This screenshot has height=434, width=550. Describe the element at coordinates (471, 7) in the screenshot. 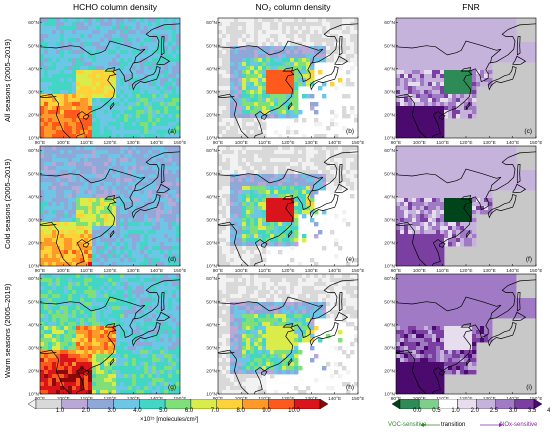

I see `column-title-fnr: FNR` at that location.